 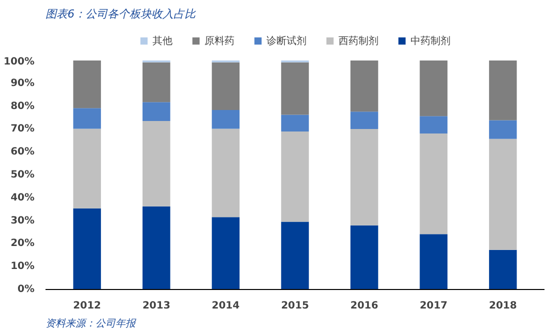 What do you see at coordinates (358, 41) in the screenshot?
I see `legend-label: 西药制剂` at bounding box center [358, 41].